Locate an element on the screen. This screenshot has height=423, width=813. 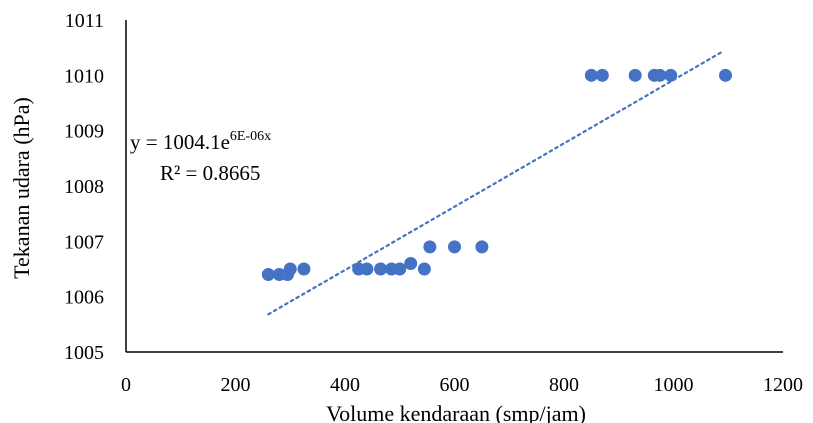
x-tick-label: 200 is located at coordinates (236, 385).